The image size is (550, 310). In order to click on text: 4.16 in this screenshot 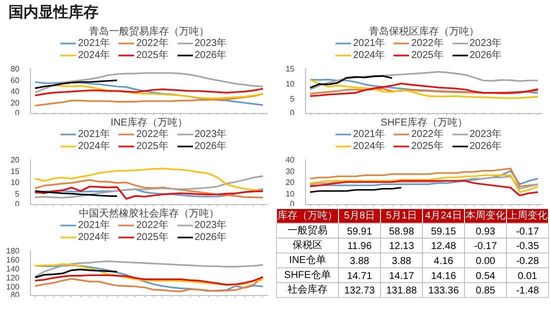, I will do `click(444, 261)`.